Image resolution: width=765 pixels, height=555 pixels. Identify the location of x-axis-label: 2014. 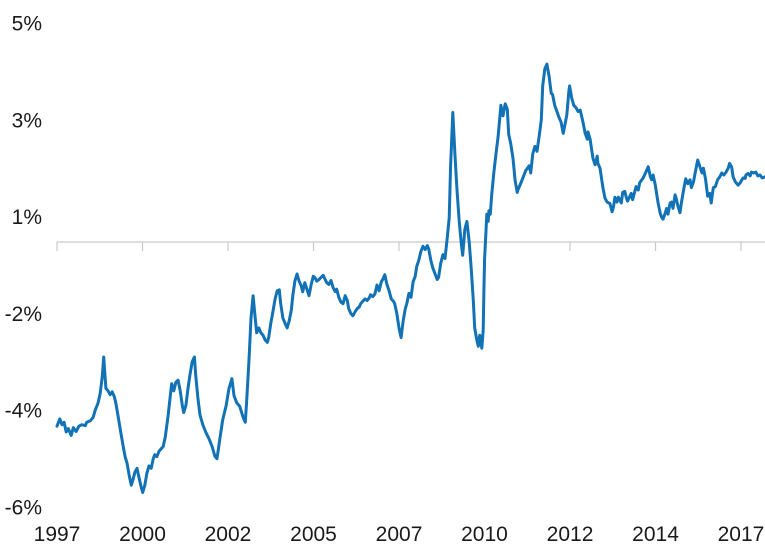
(655, 534).